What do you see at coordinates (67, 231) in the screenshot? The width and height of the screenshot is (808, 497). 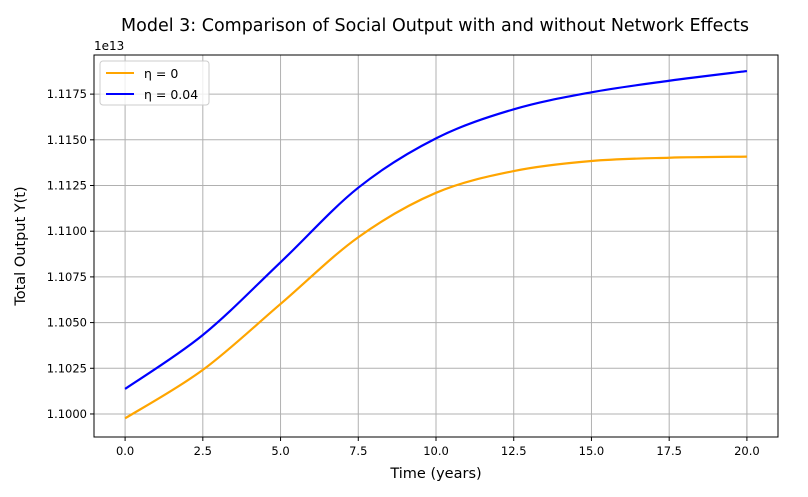 I see `y-tick-label: 1.1100` at bounding box center [67, 231].